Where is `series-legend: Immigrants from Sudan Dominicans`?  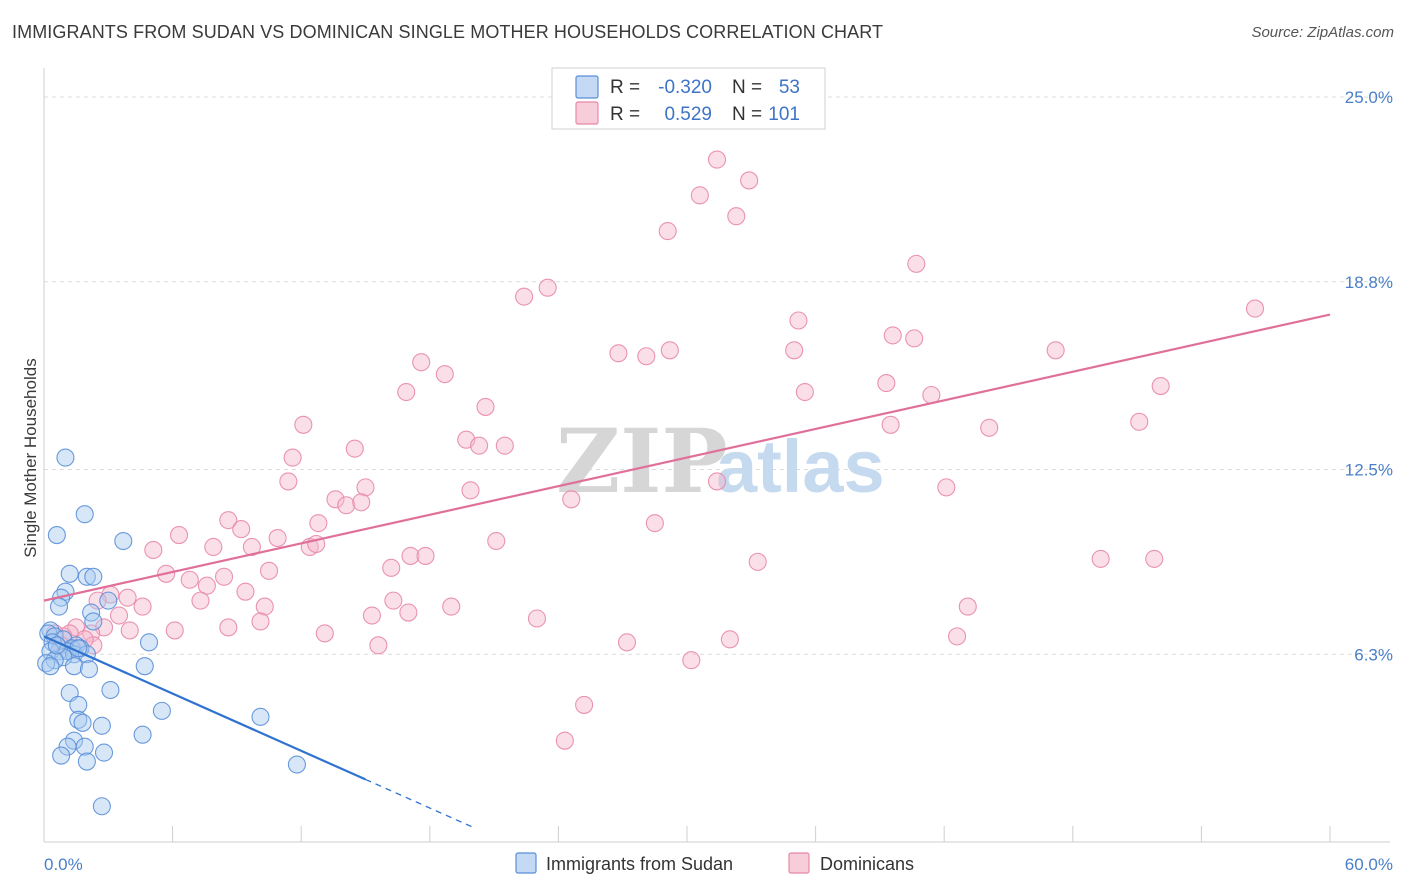 series-legend: Immigrants from Sudan Dominicans is located at coordinates (714, 863).